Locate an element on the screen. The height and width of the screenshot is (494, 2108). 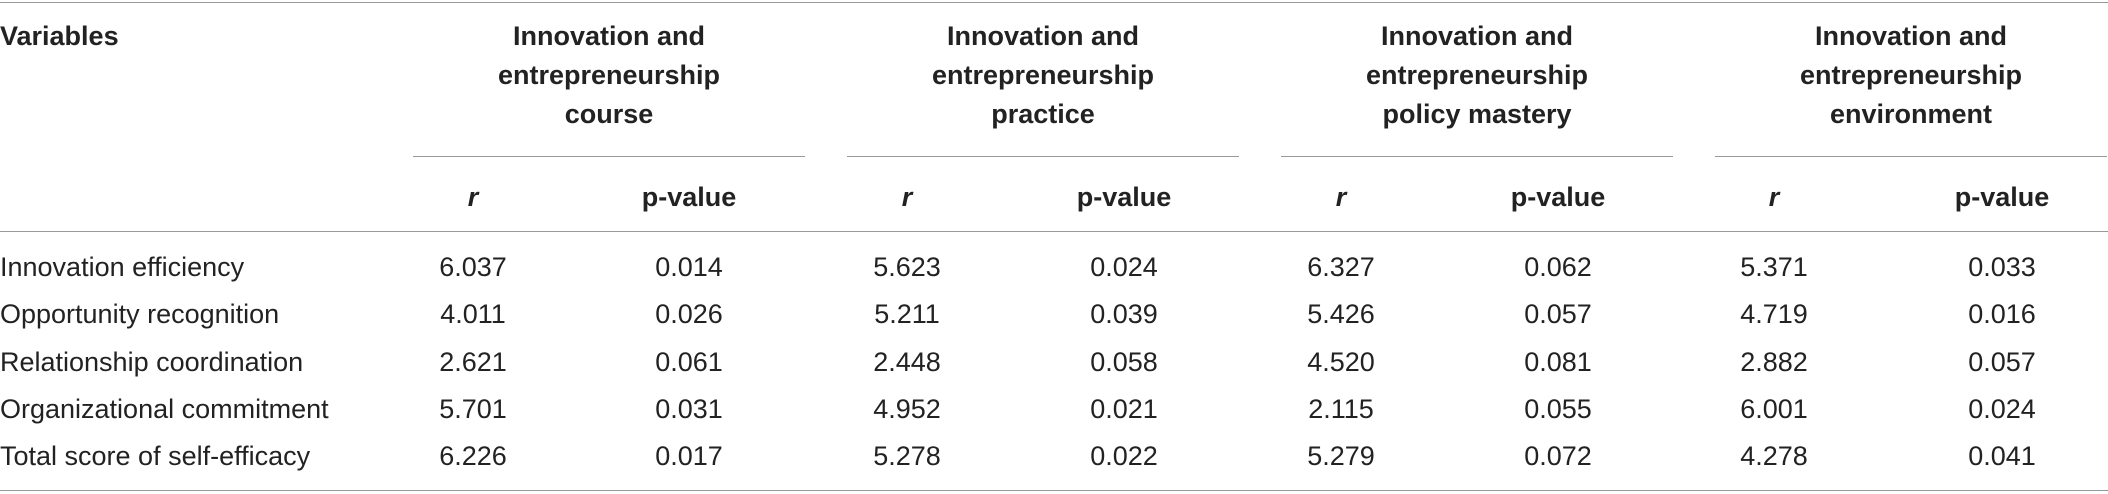
cell: 4.278 is located at coordinates (1774, 456).